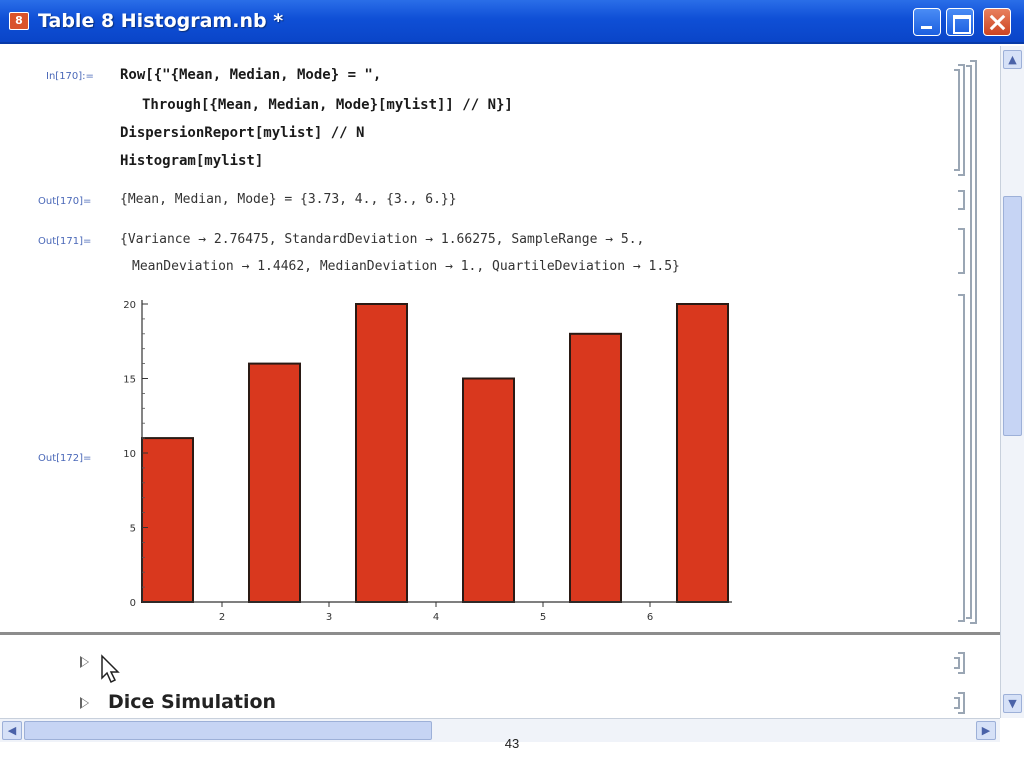 Image resolution: width=1024 pixels, height=768 pixels. I want to click on output-label-172: Out[172]=, so click(65, 458).